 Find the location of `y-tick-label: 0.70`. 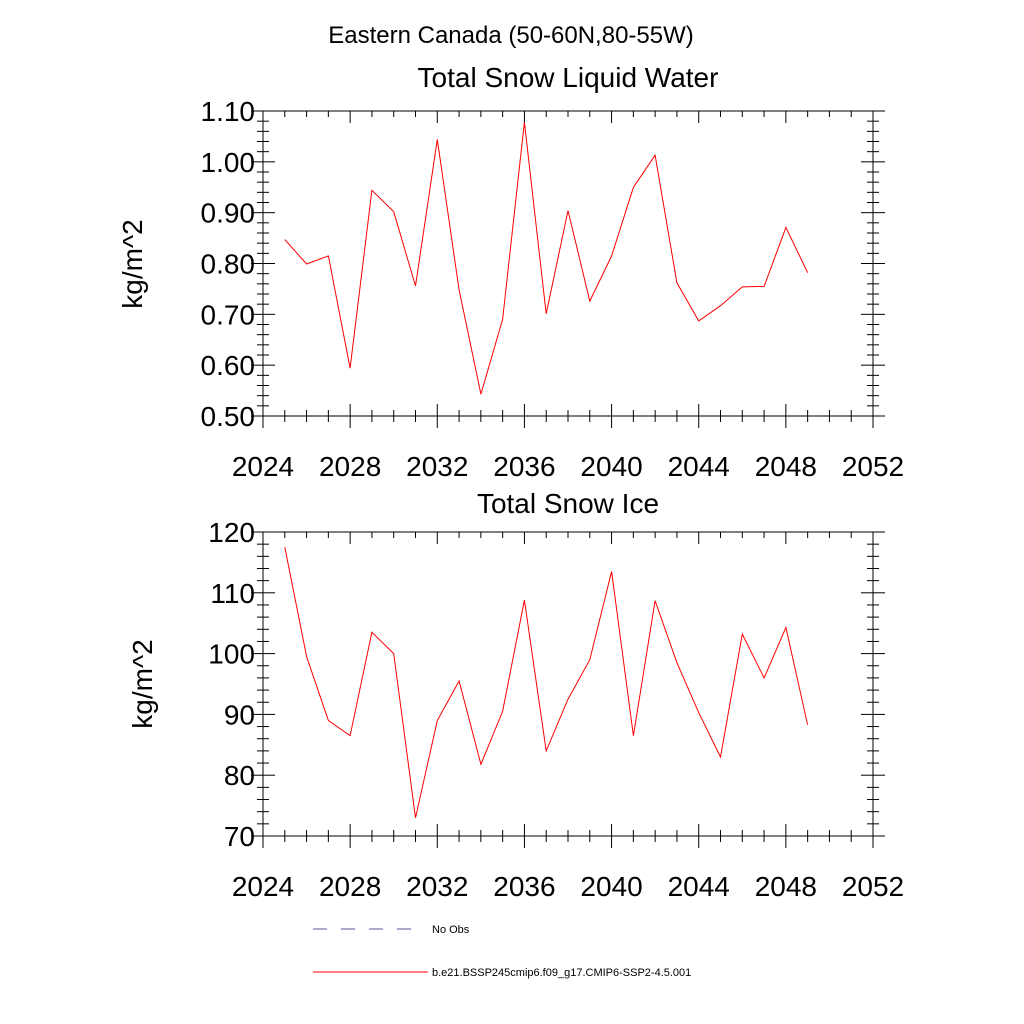

y-tick-label: 0.70 is located at coordinates (228, 314).